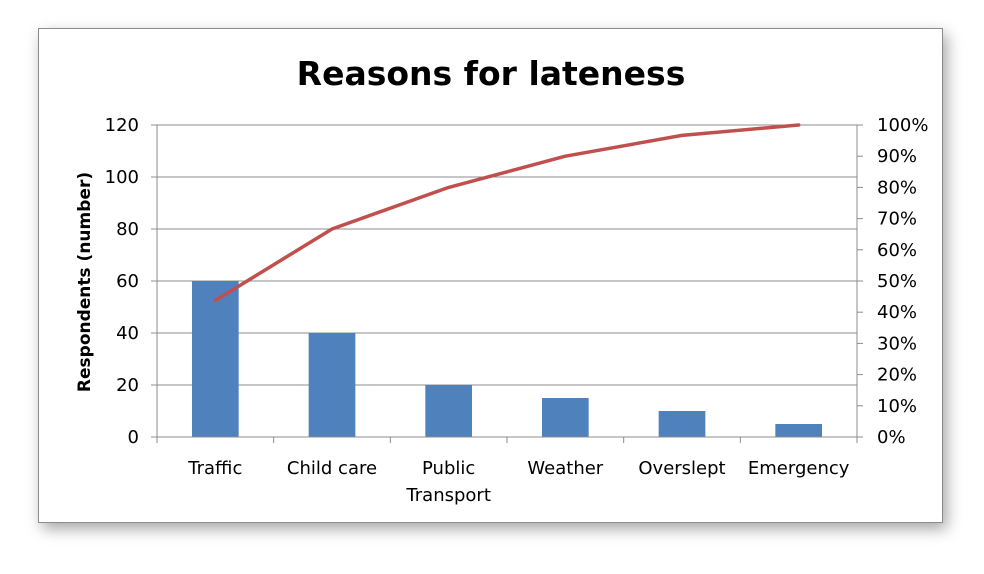 The height and width of the screenshot is (574, 984). I want to click on y2-tick-label: 10%, so click(897, 406).